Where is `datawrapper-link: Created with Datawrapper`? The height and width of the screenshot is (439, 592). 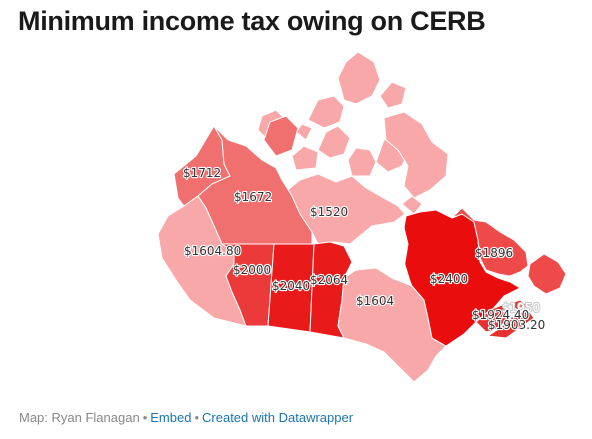
datawrapper-link: Created with Datawrapper is located at coordinates (278, 417).